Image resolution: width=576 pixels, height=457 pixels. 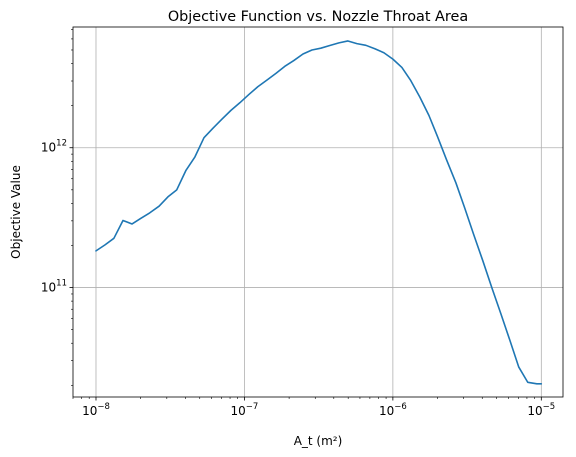 What do you see at coordinates (54, 287) in the screenshot?
I see `y-tick-label: 1011` at bounding box center [54, 287].